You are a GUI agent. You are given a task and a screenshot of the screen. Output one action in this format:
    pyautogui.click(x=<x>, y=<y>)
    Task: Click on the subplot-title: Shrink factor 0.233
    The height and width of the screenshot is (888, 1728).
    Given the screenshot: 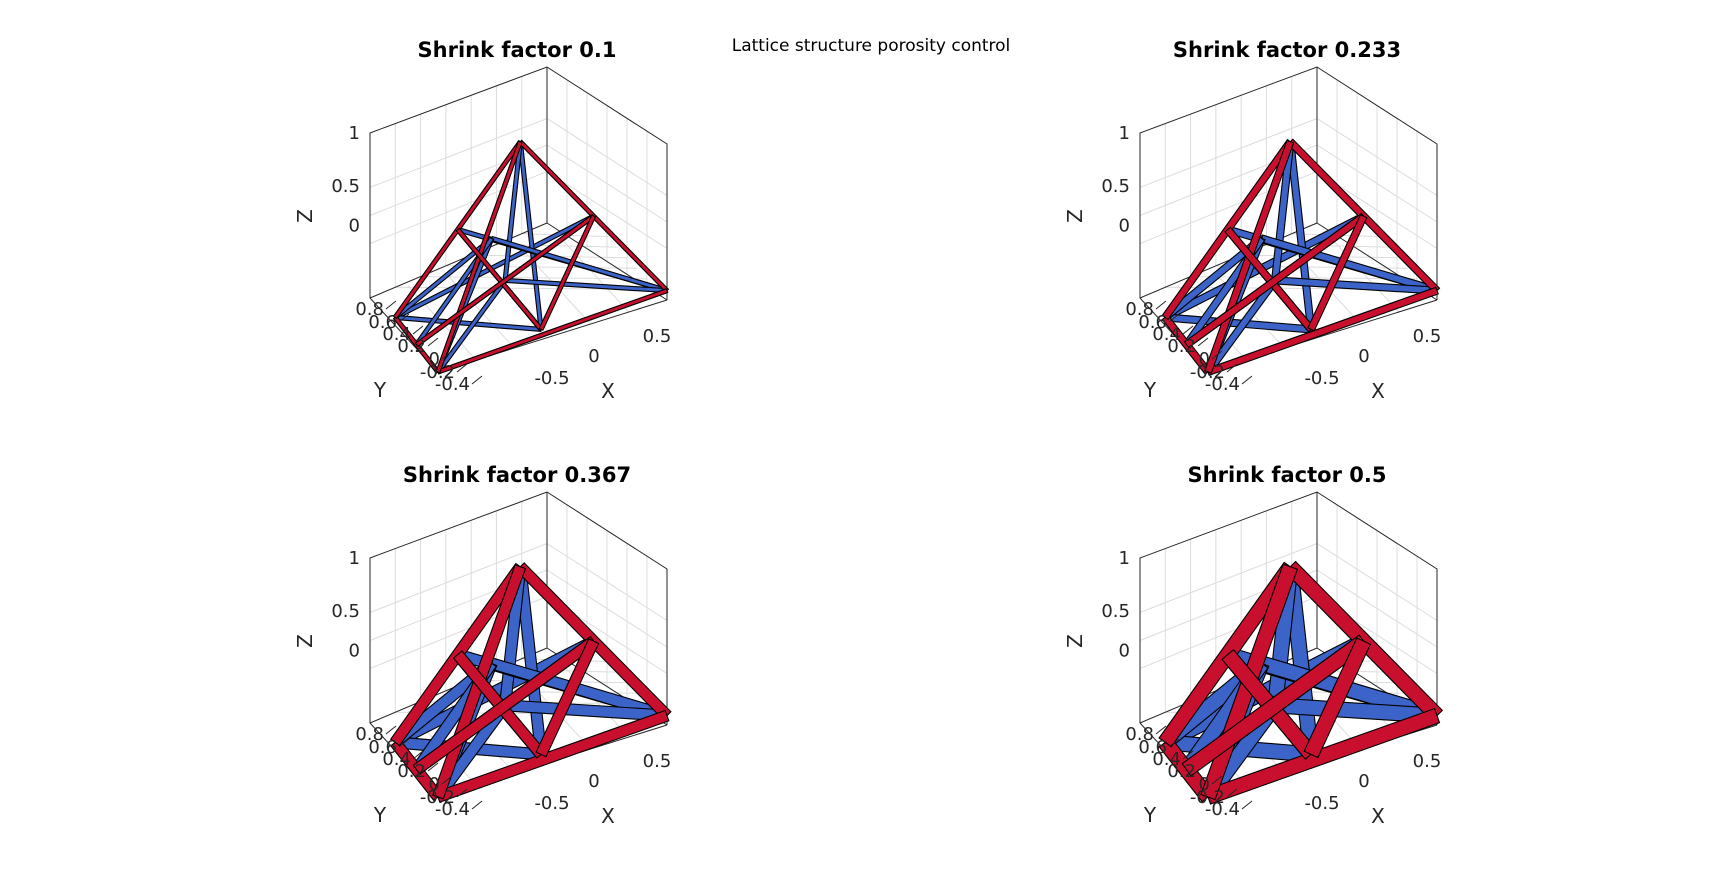 What is the action you would take?
    pyautogui.click(x=1287, y=50)
    